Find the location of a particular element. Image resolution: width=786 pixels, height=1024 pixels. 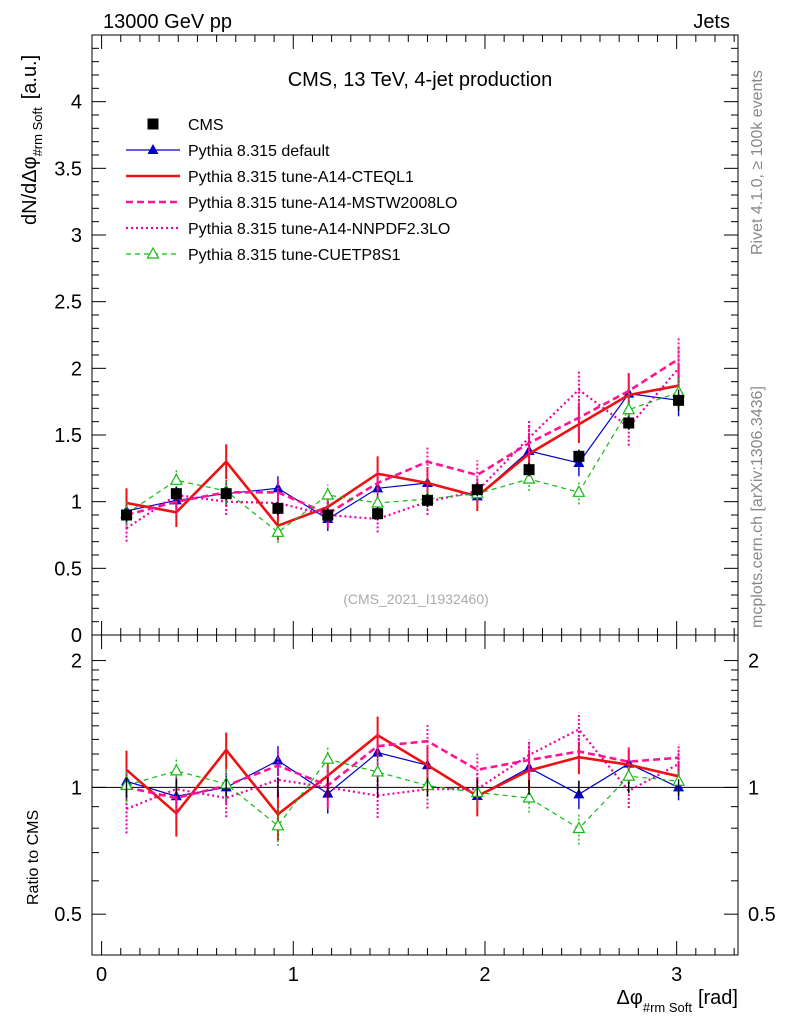

x-tick-label: 0 is located at coordinates (101, 975).